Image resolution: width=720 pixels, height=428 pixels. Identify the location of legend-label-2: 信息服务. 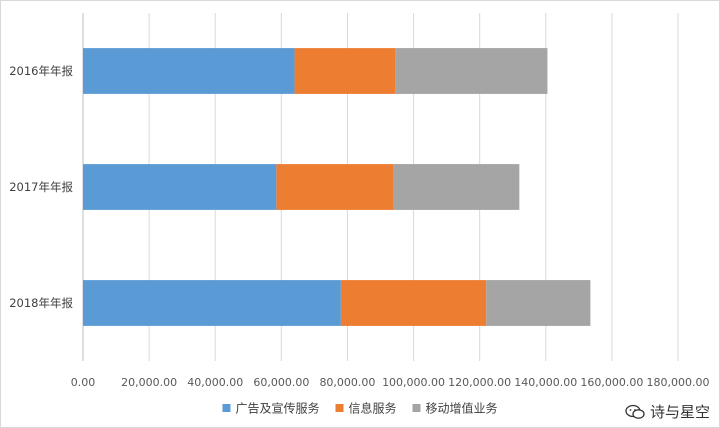
(373, 408).